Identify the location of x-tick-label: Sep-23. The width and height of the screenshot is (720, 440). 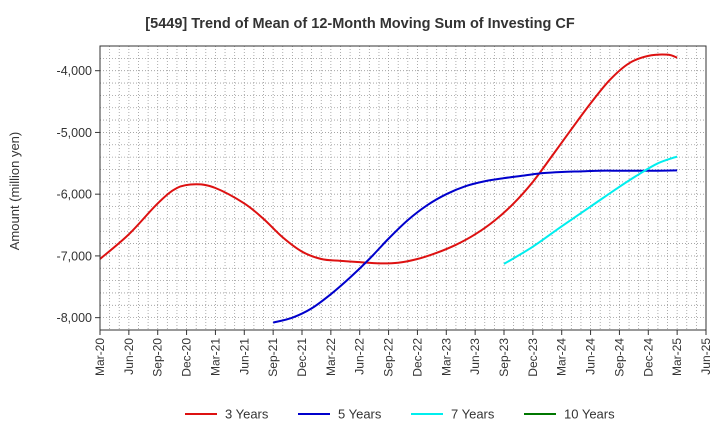
(504, 357).